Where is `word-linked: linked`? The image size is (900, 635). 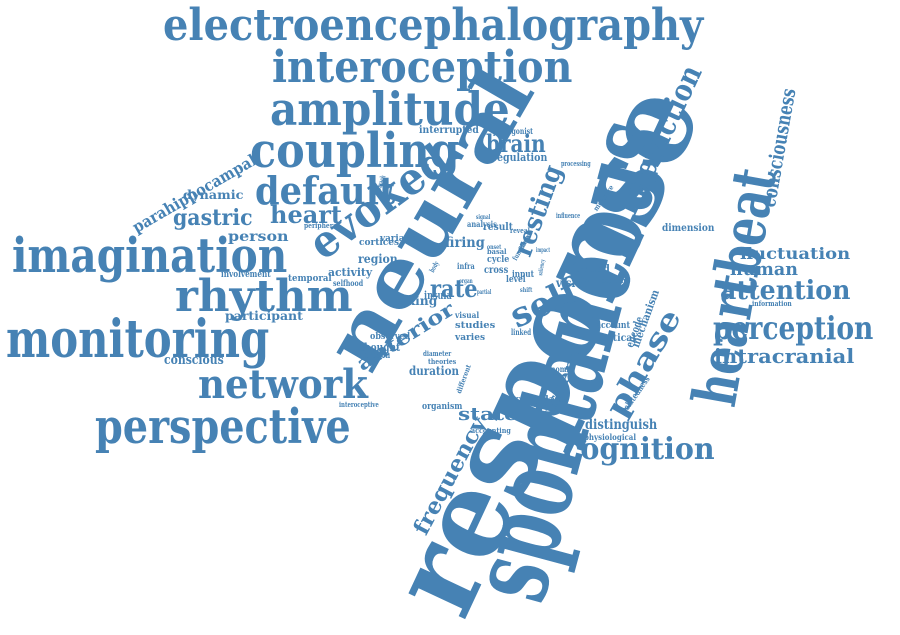 word-linked: linked is located at coordinates (521, 332).